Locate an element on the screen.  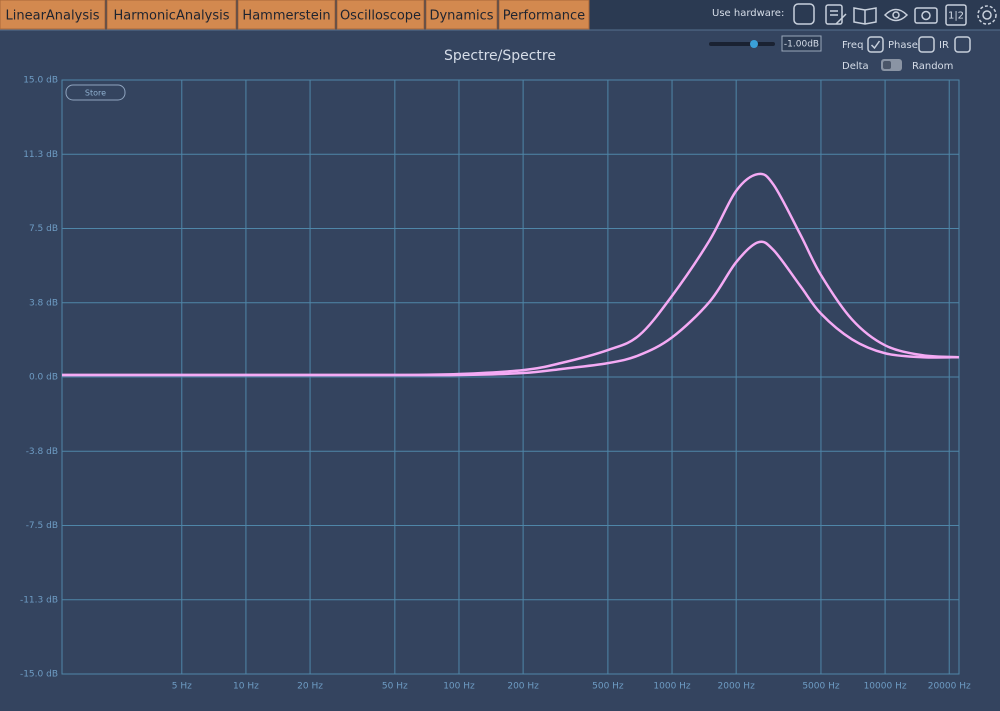
gain-value: -1.00dB is located at coordinates (801, 45).